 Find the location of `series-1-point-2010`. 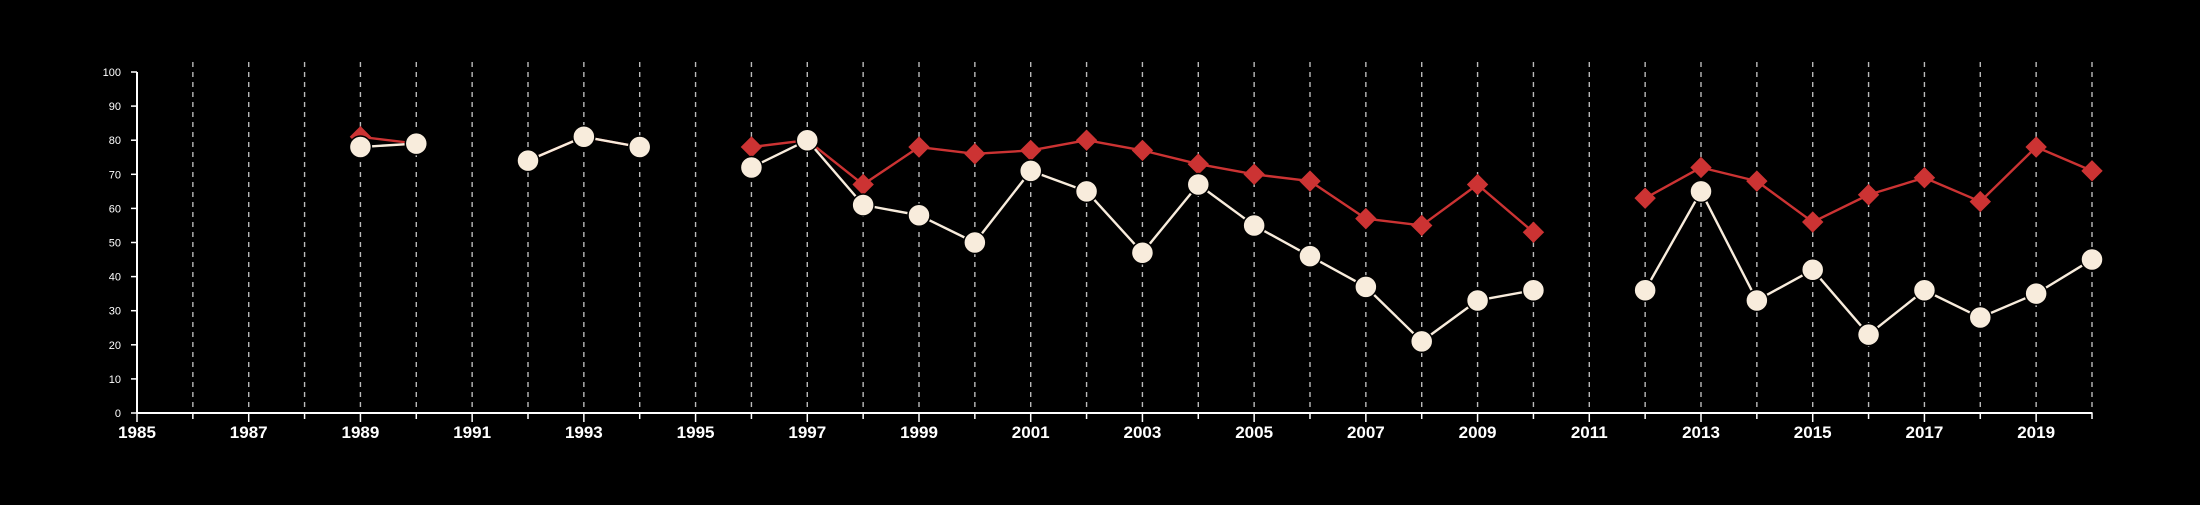

series-1-point-2010 is located at coordinates (1533, 290).